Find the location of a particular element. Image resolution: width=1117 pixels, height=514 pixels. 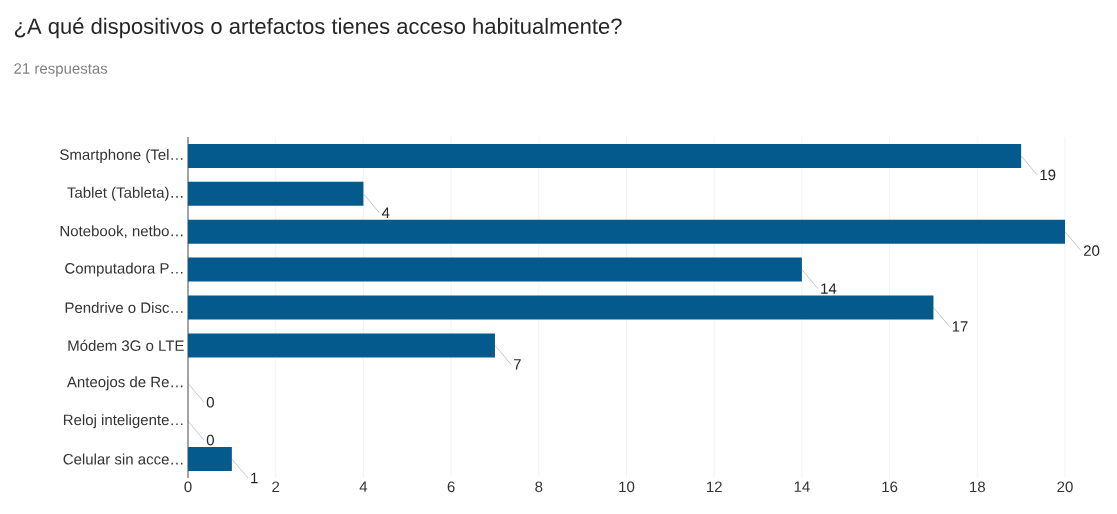

data-label: 1 is located at coordinates (254, 478).